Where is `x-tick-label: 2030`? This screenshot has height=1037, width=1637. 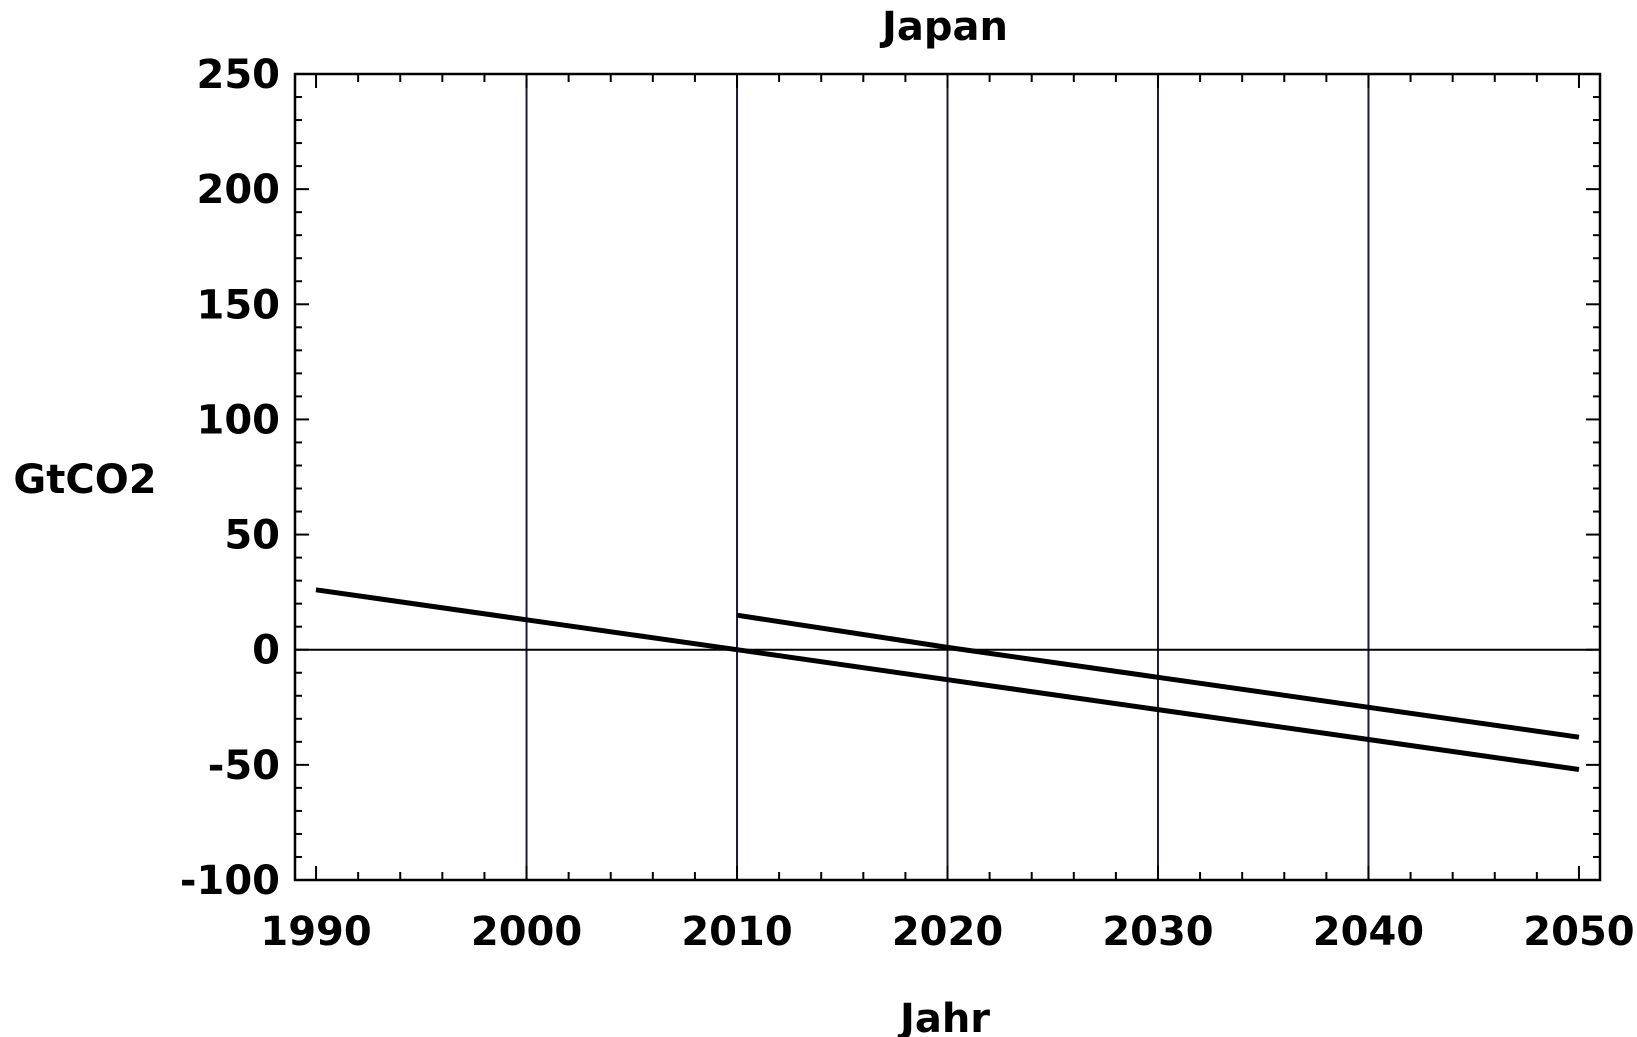 x-tick-label: 2030 is located at coordinates (1157, 932).